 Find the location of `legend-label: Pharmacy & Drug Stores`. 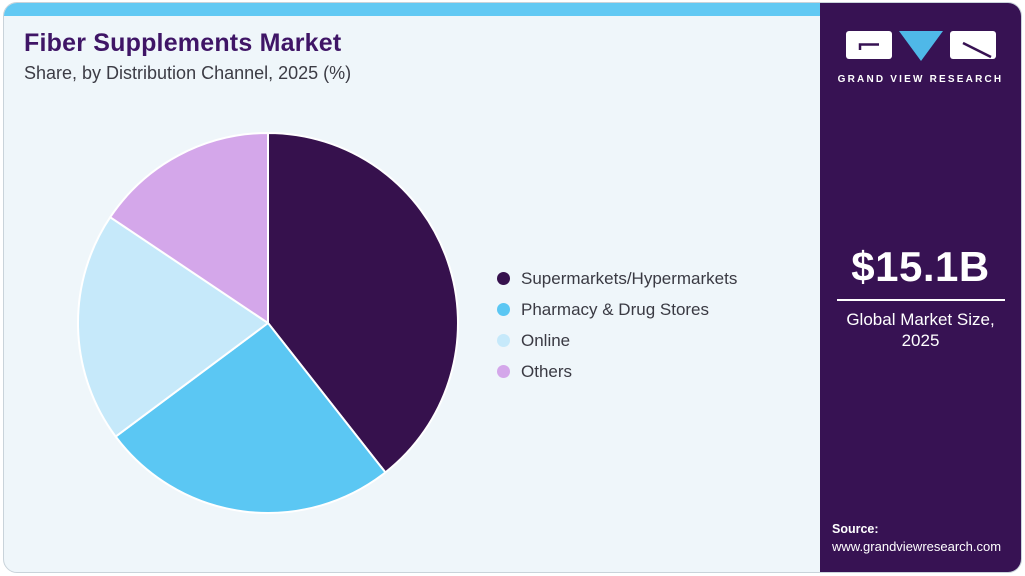

legend-label: Pharmacy & Drug Stores is located at coordinates (615, 309).